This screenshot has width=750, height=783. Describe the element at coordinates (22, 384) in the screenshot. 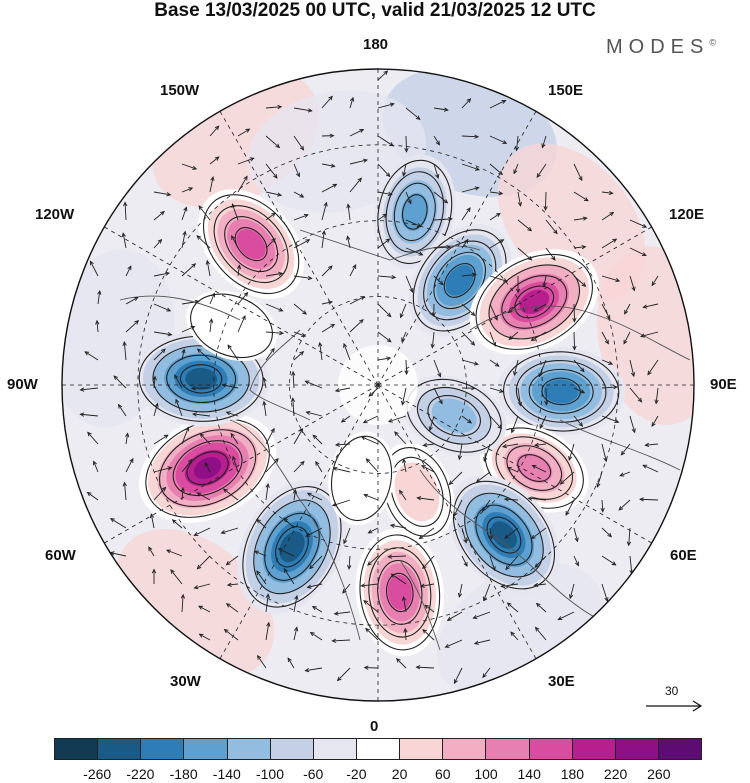

I see `longitude-label-90w: 90W` at that location.